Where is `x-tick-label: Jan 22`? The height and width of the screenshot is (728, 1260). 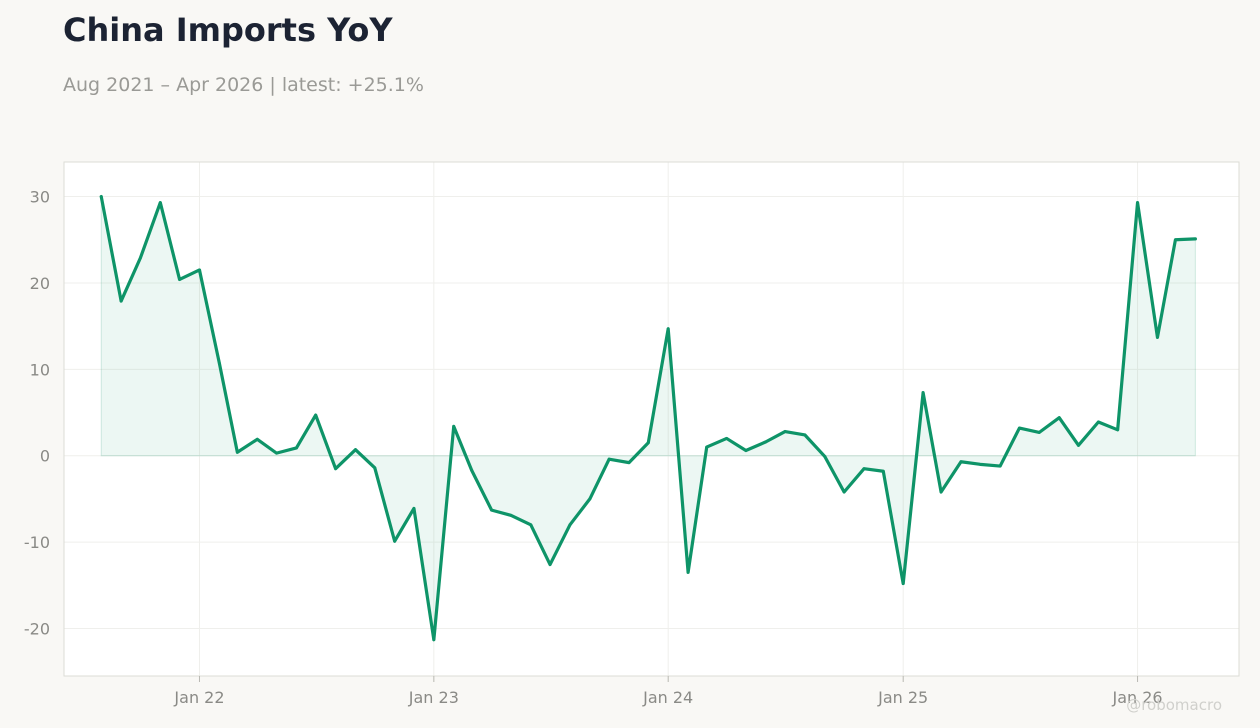
x-tick-label: Jan 22 is located at coordinates (198, 697).